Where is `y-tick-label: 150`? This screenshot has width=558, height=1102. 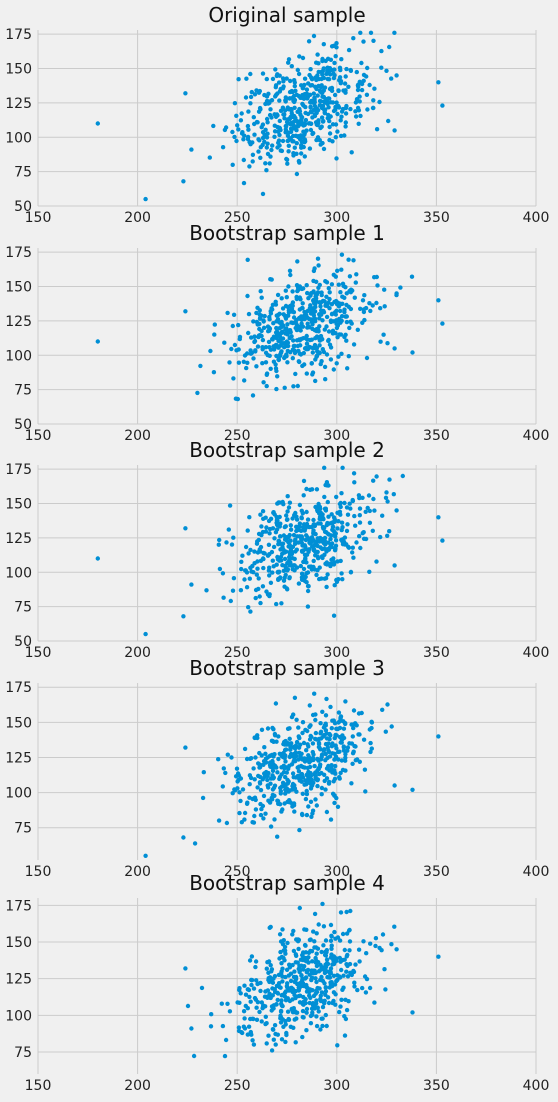 y-tick-label: 150 is located at coordinates (18, 505).